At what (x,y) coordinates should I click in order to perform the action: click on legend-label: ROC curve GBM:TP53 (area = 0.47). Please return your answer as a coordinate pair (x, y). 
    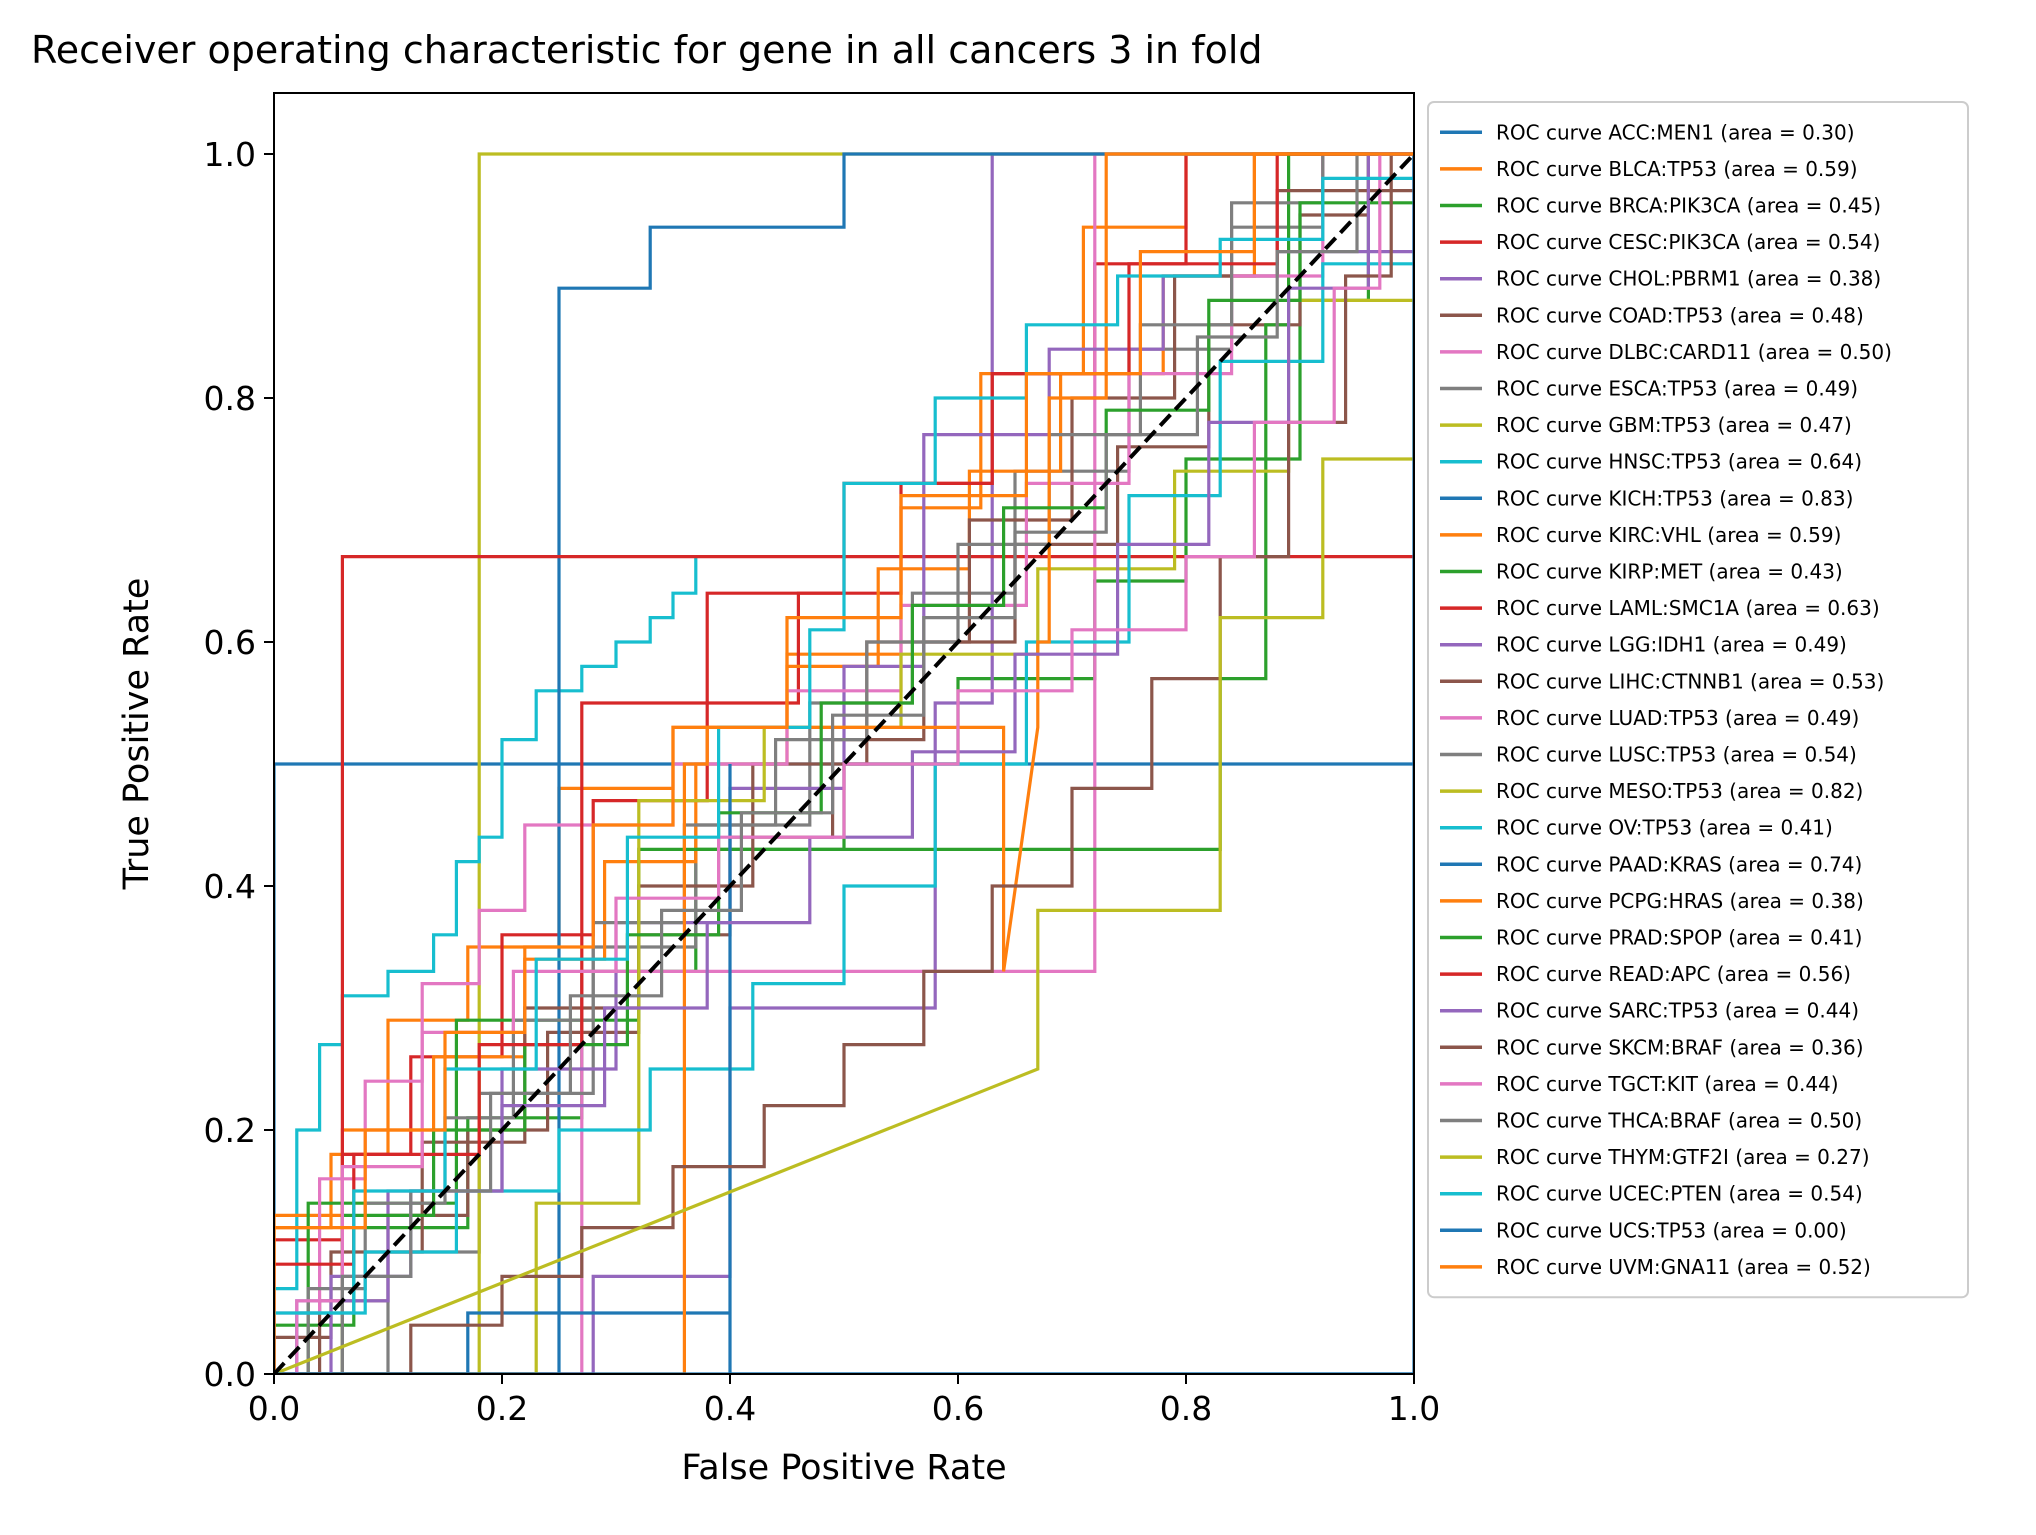
    Looking at the image, I should click on (1674, 425).